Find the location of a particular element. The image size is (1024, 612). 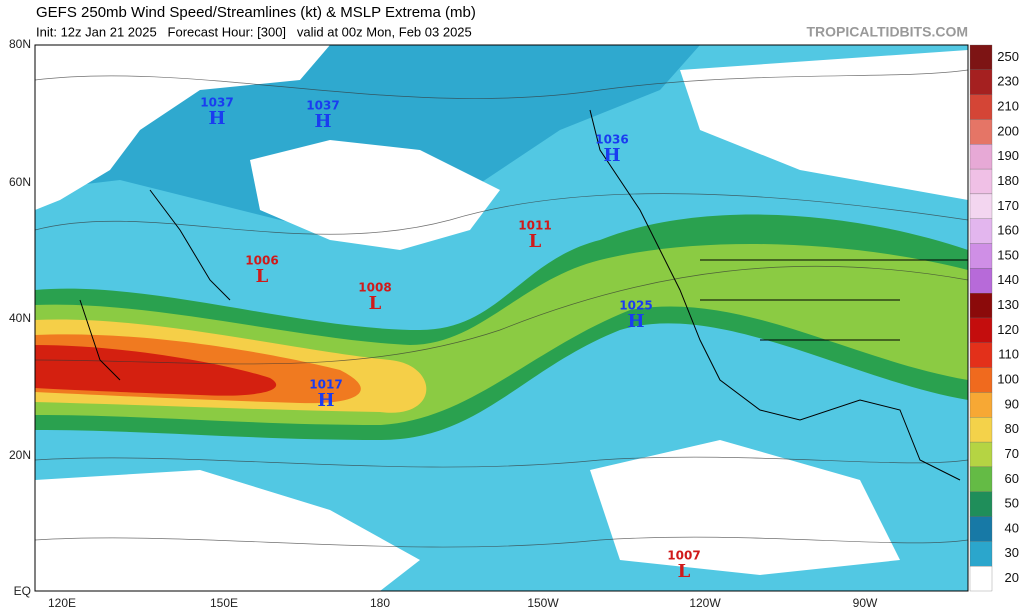

colorbar-label: 90 is located at coordinates (1012, 403).